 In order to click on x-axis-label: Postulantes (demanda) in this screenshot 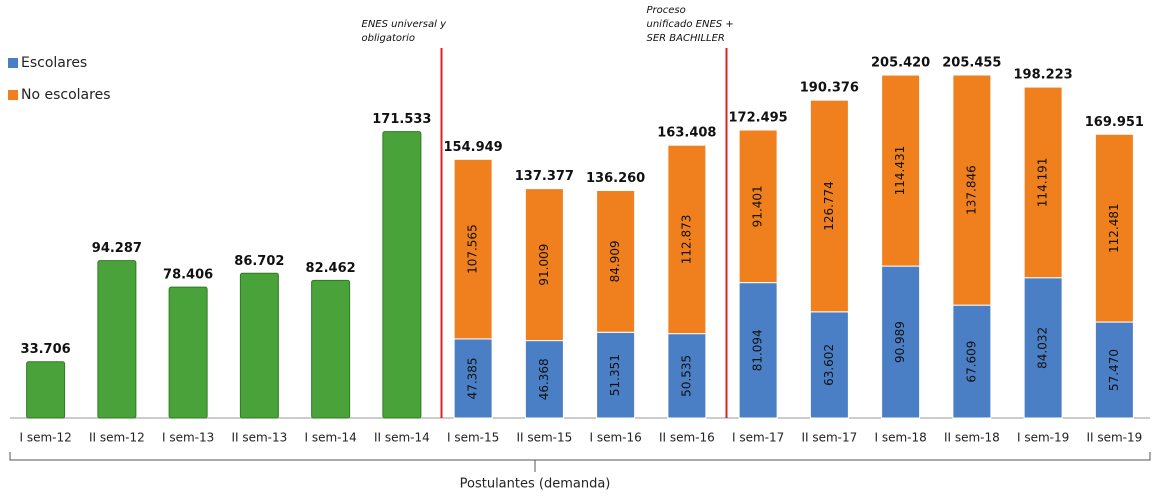, I will do `click(535, 484)`.